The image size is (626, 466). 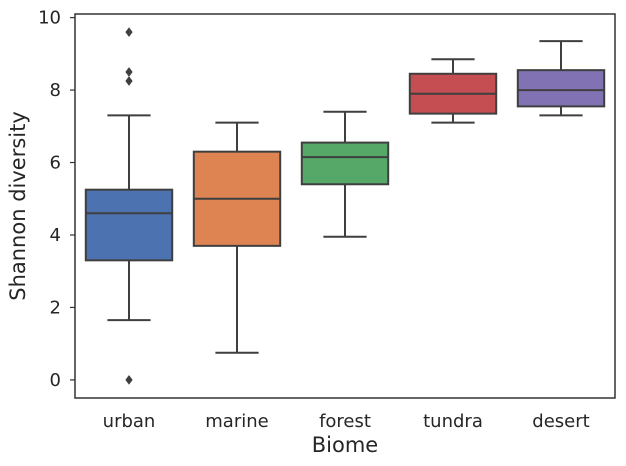 What do you see at coordinates (453, 421) in the screenshot?
I see `x-tick-label: tundra` at bounding box center [453, 421].